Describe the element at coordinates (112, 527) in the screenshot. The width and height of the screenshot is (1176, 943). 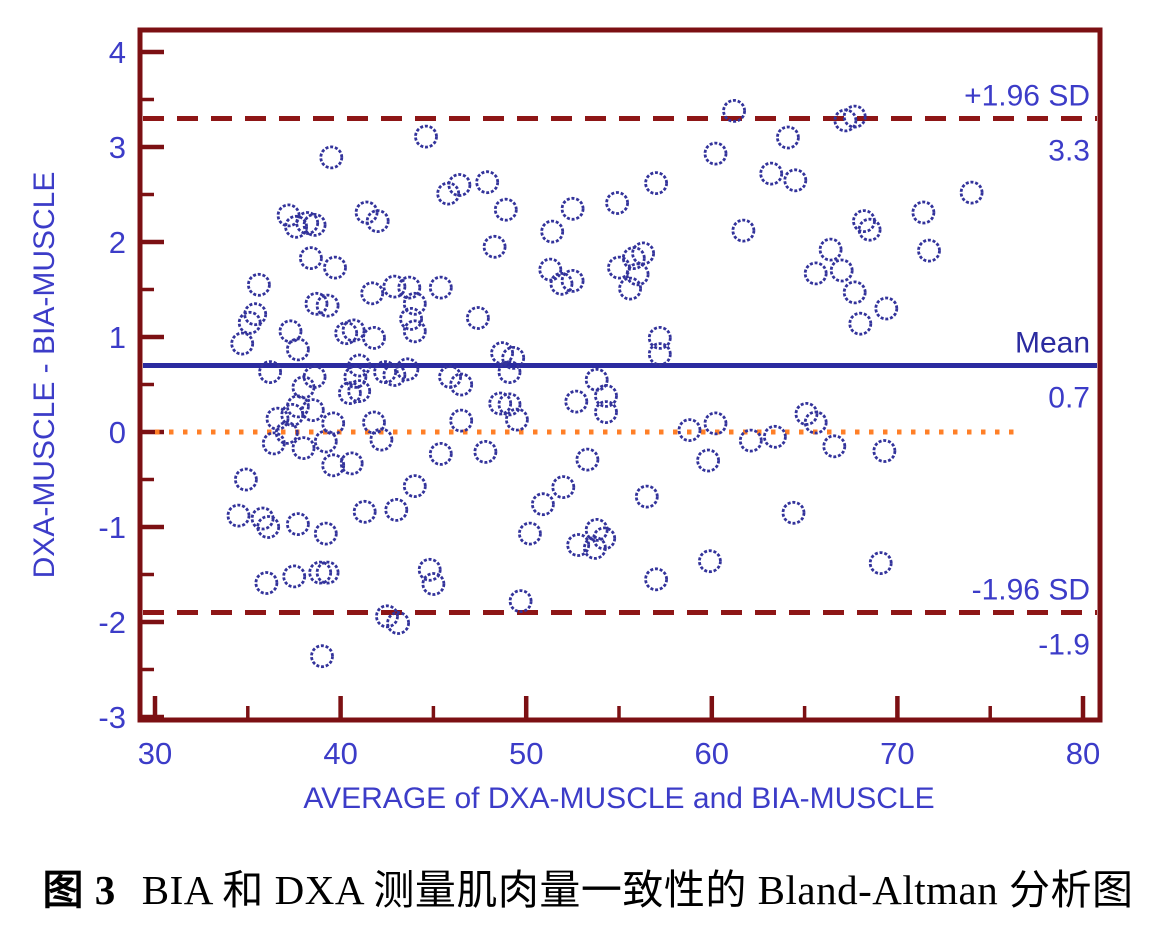
I see `y-tick-label: -1` at that location.